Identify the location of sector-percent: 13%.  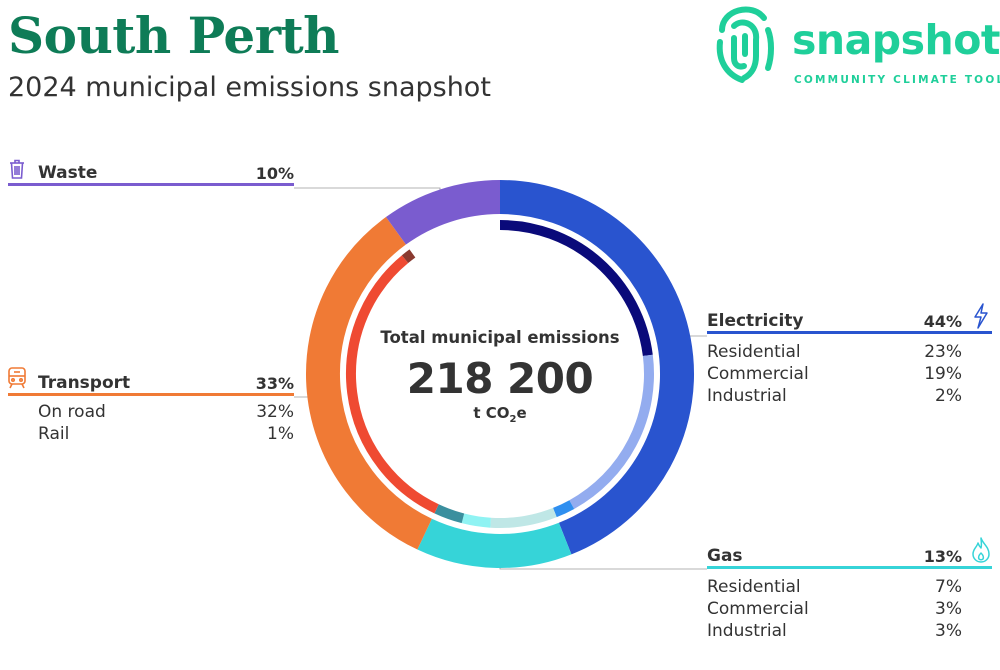
(942, 556).